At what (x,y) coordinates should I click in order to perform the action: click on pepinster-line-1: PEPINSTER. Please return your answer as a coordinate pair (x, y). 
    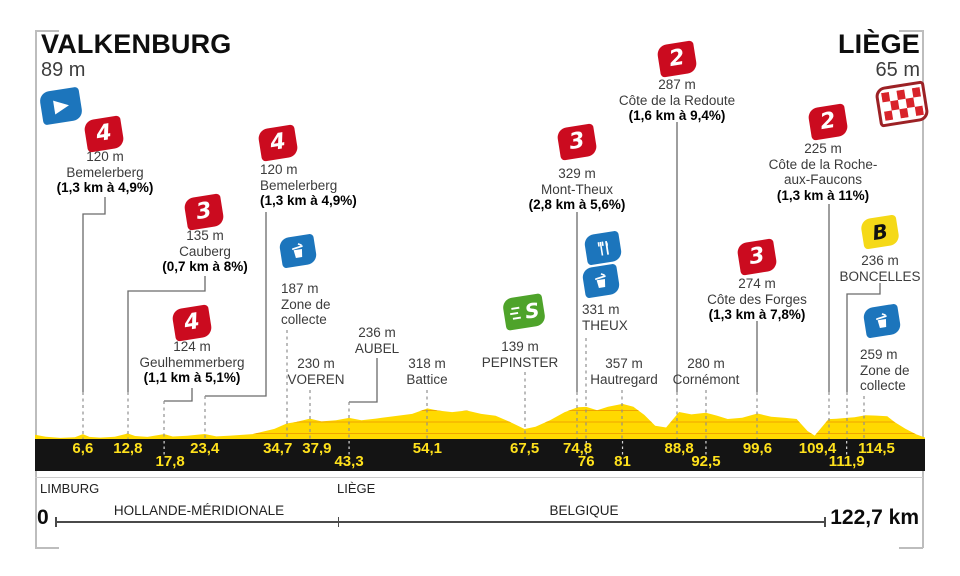
    Looking at the image, I should click on (520, 362).